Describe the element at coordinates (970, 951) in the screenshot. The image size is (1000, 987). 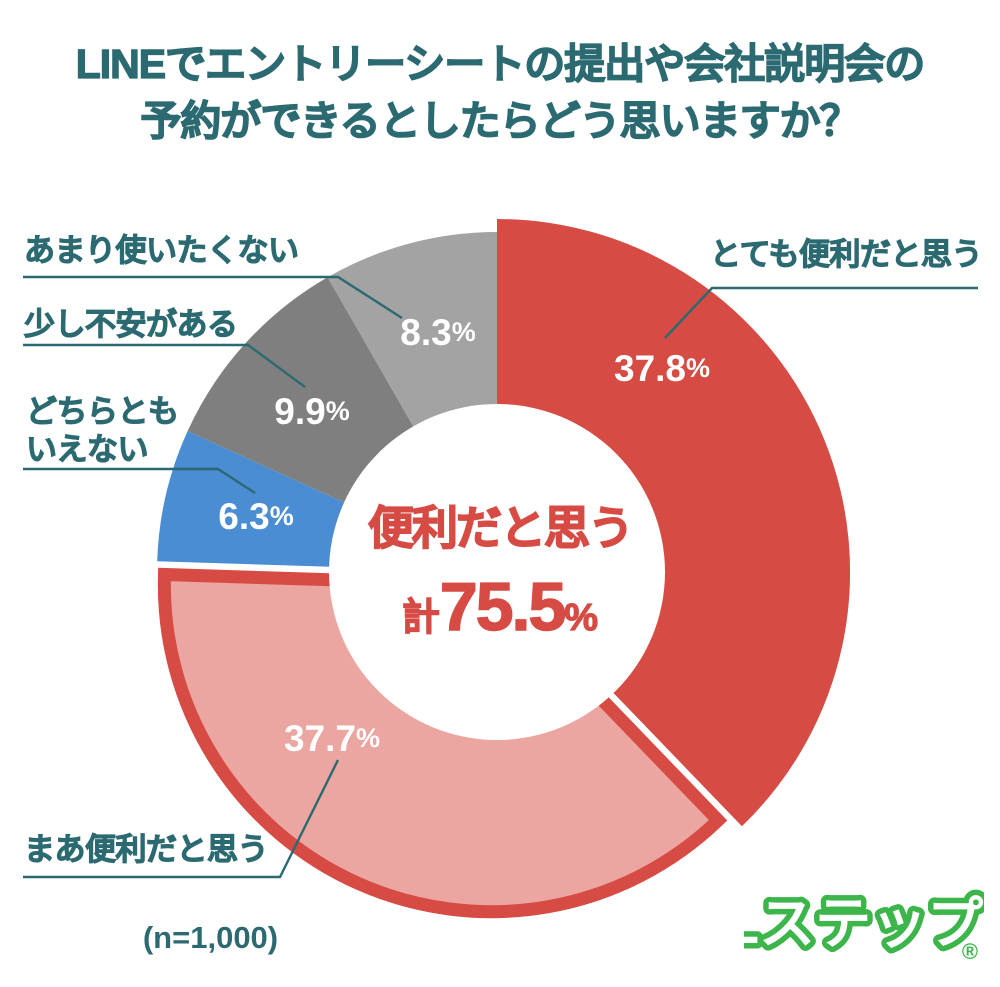
I see `registered-mark-icon: ®` at that location.